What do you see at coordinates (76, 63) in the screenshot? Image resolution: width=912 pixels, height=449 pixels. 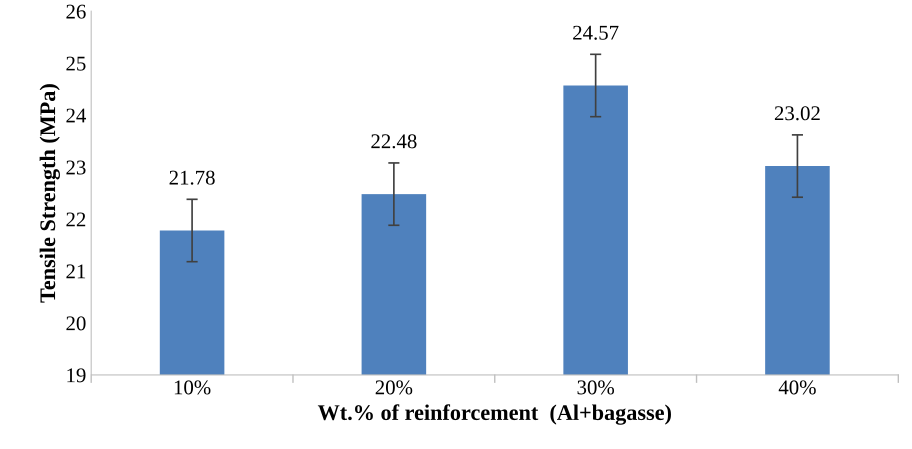 I see `y-tick-label: 25` at bounding box center [76, 63].